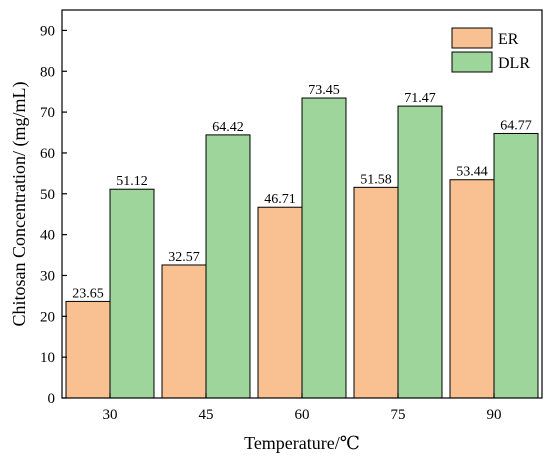 The height and width of the screenshot is (467, 550). I want to click on x-tick-label: 75, so click(398, 415).